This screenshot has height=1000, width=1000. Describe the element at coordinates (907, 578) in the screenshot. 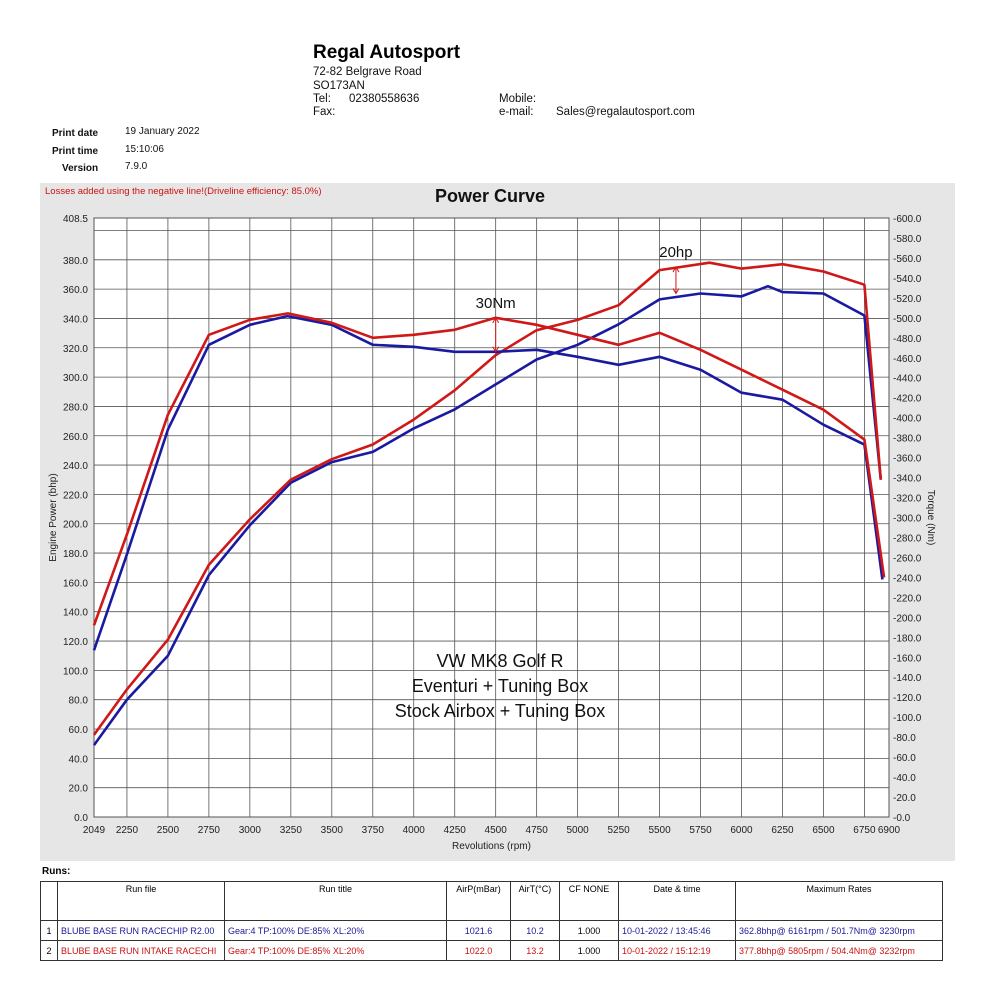

I see `y2-tick-label: -240.0` at that location.